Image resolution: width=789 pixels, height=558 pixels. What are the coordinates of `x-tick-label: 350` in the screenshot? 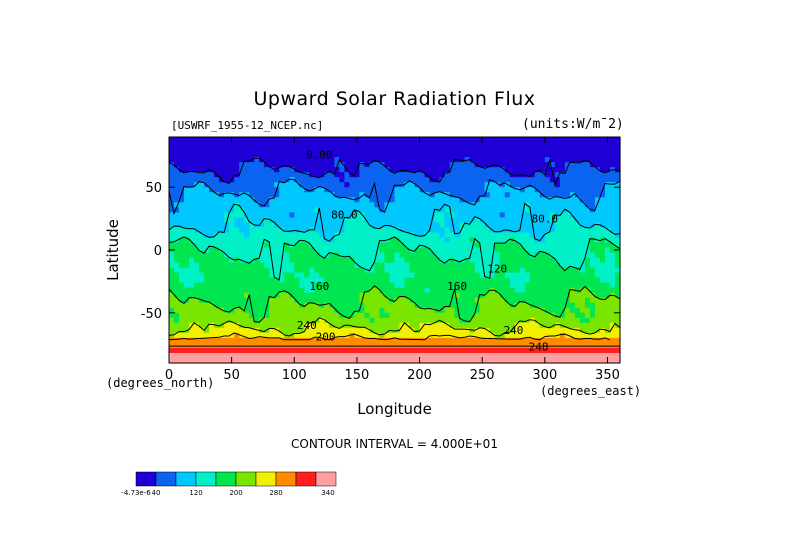 It's located at (607, 375).